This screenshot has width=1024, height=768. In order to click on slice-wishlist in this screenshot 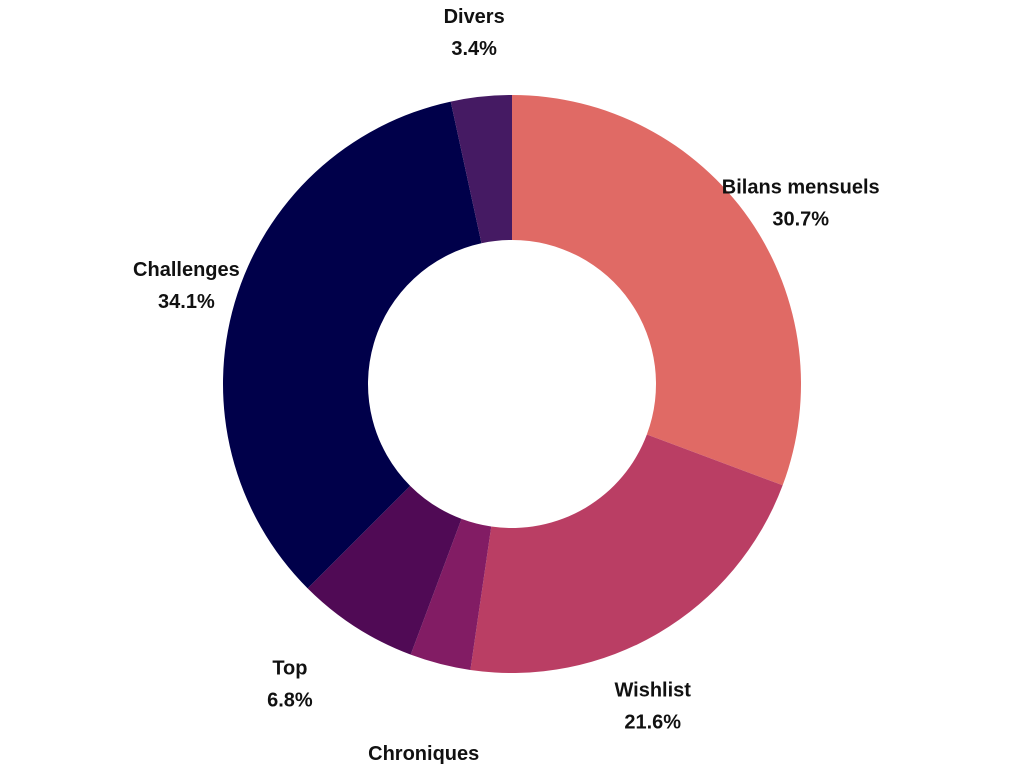, I will do `click(626, 553)`.